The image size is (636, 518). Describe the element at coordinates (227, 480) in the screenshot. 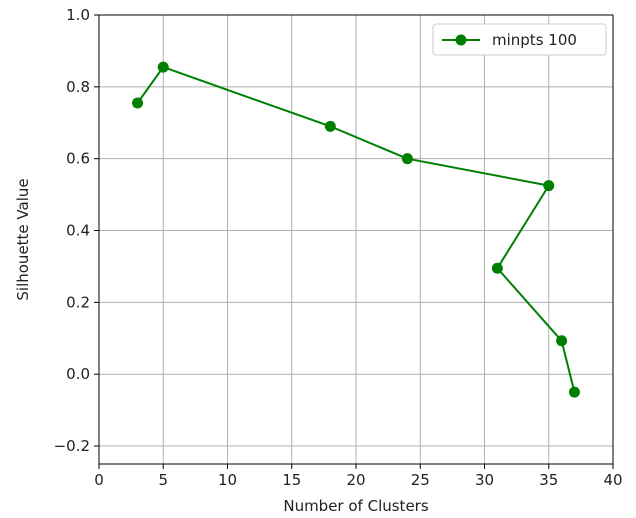

I see `x-tick-label: 10` at that location.